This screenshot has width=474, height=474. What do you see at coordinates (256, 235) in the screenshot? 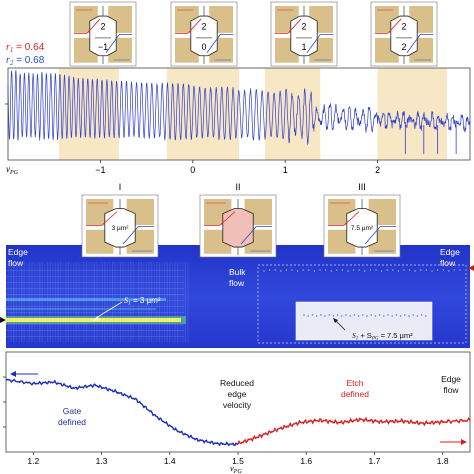
I see `mid-schematic-1-edge-blue` at bounding box center [256, 235].